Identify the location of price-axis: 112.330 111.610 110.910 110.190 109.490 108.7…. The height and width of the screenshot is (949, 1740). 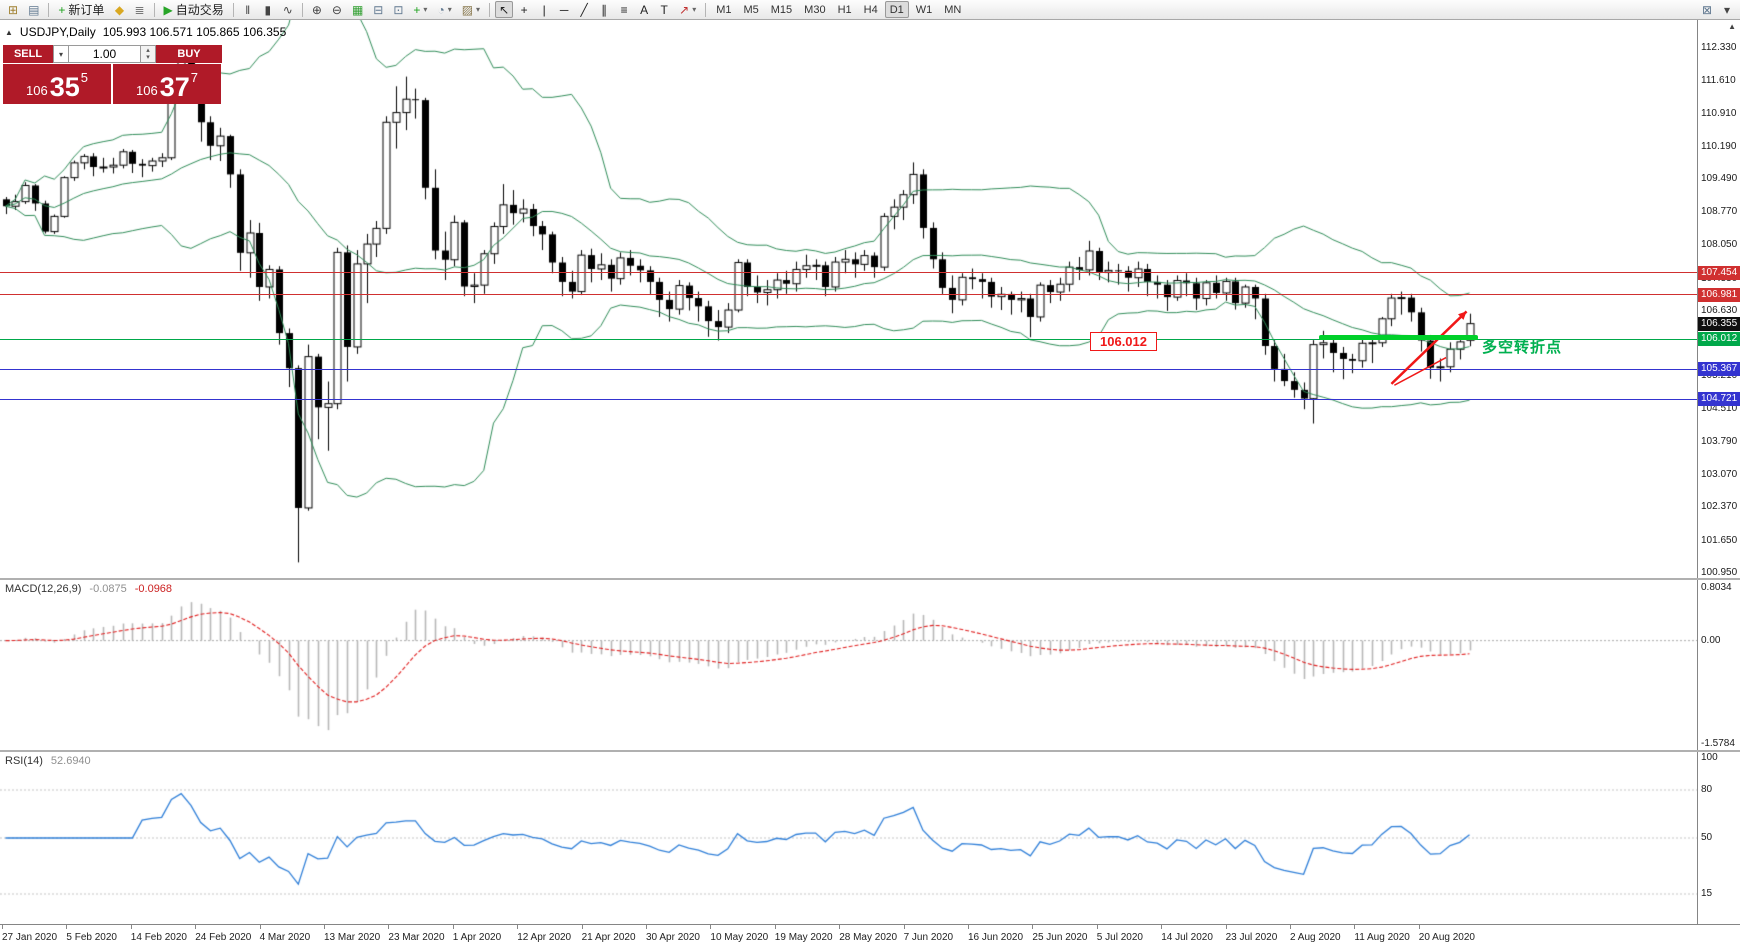
(1718, 299).